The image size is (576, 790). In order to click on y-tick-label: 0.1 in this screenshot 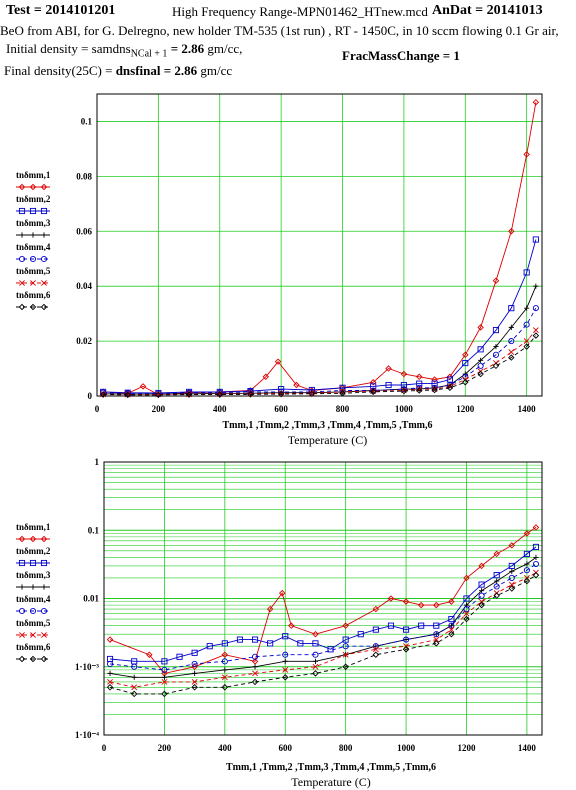, I will do `click(94, 530)`.